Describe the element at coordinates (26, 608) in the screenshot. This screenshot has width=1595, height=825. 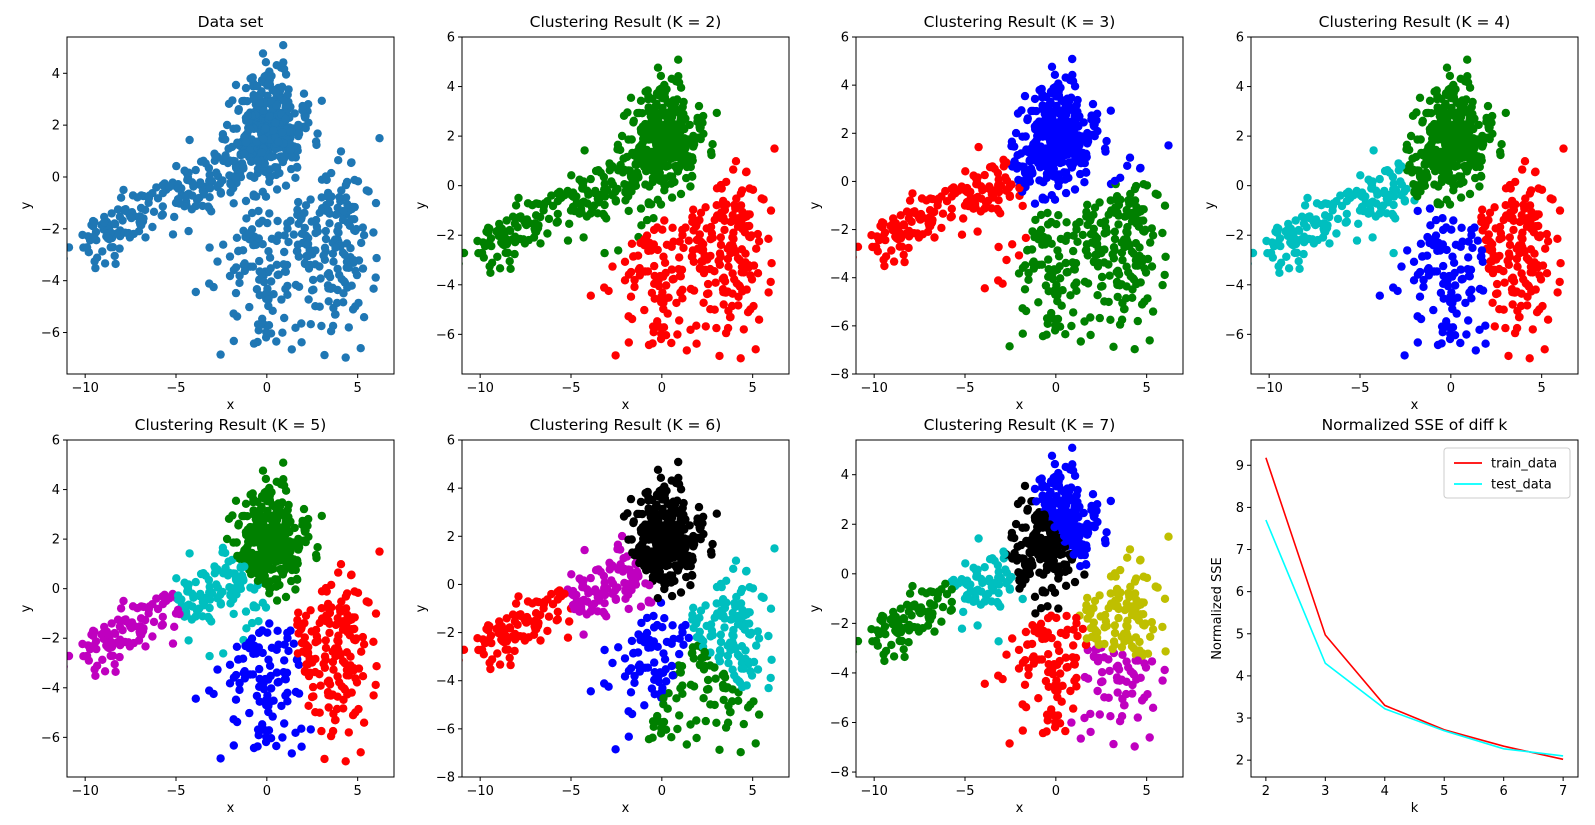
I see `y-axis-label: y` at that location.